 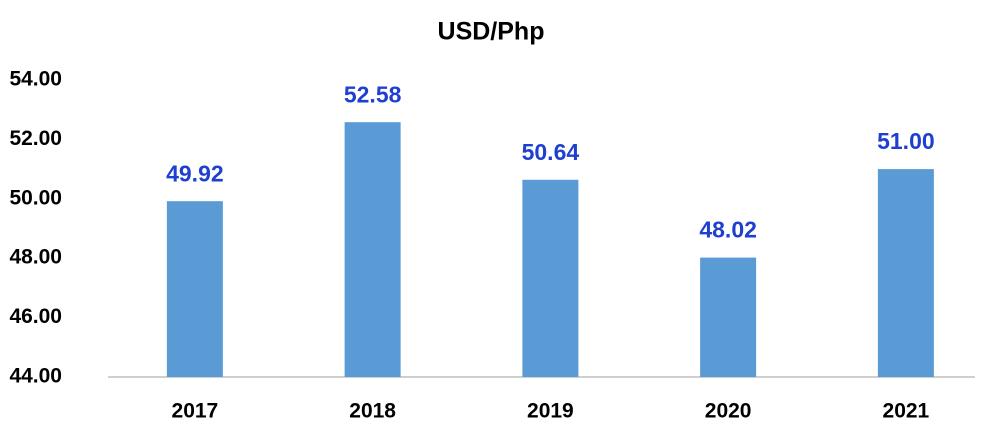 What do you see at coordinates (195, 411) in the screenshot?
I see `x-tick-label: 2017` at bounding box center [195, 411].